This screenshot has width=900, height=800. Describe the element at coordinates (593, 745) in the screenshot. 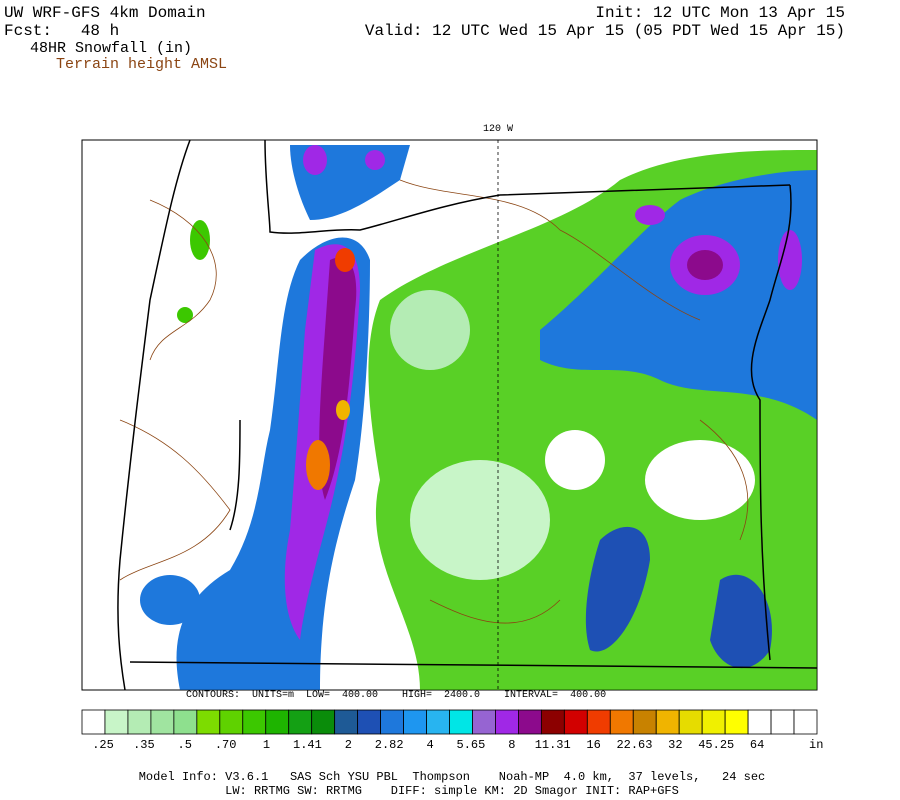

I see `colorbar-label: 16` at that location.